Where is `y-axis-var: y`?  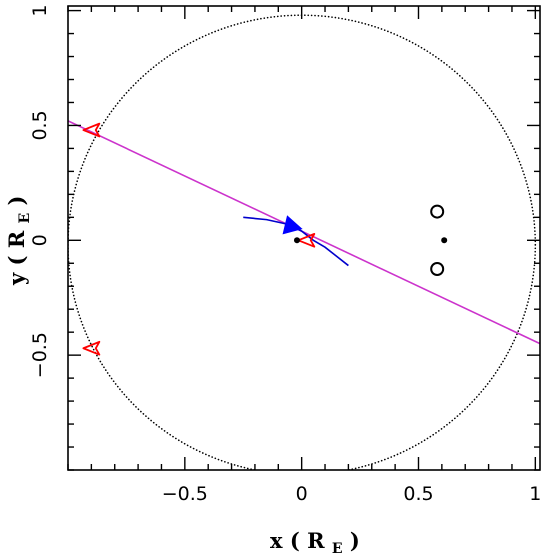 y-axis-var: y is located at coordinates (16, 279).